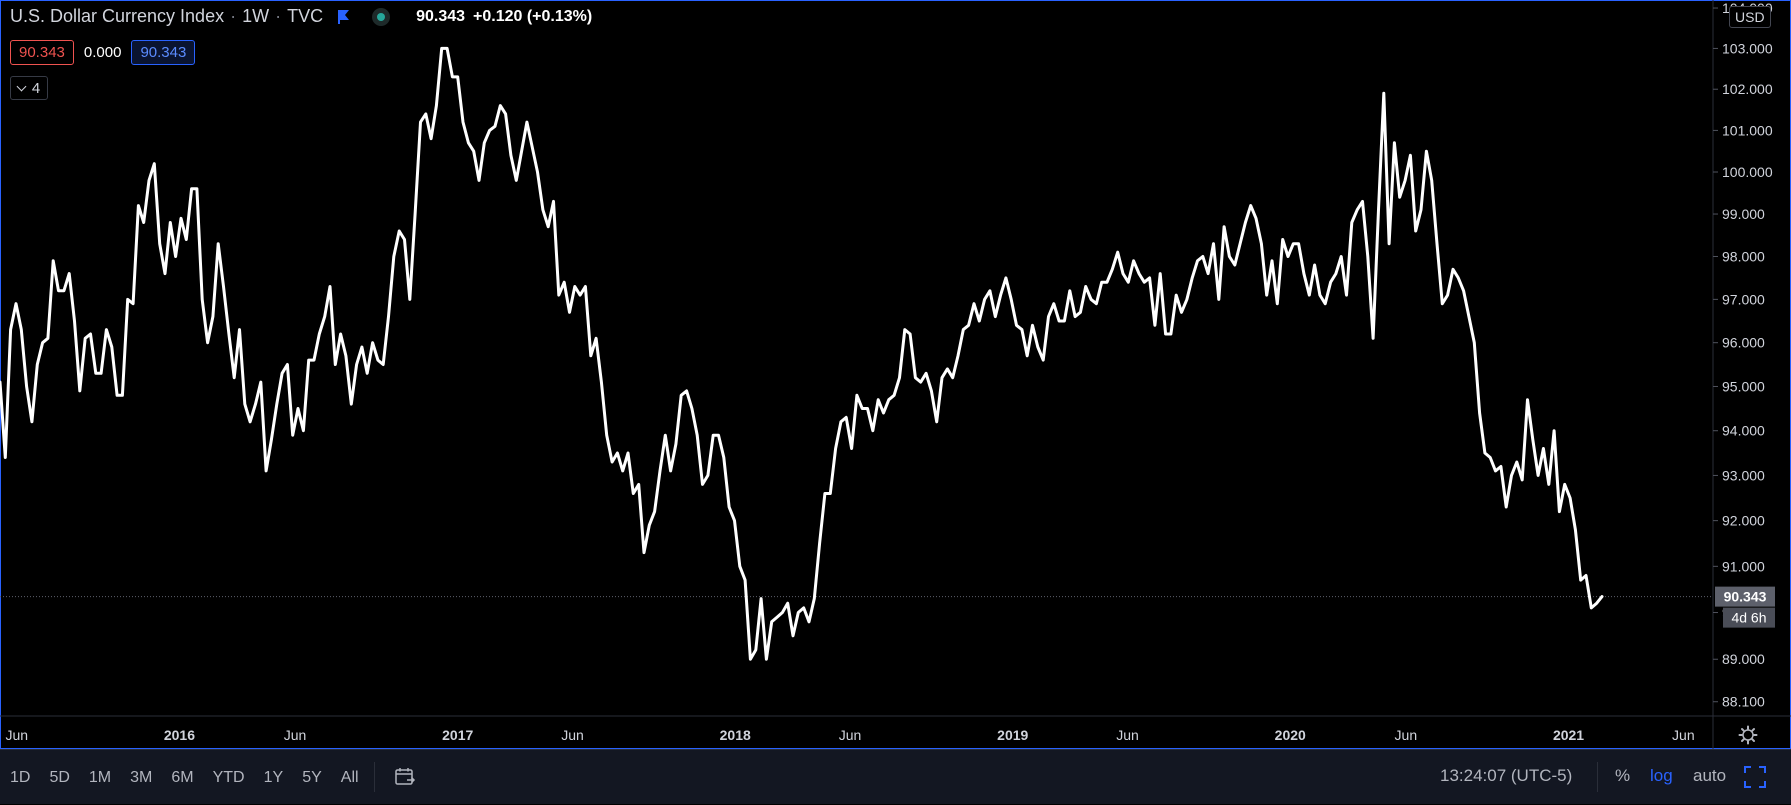  I want to click on exchange-label: TVC, so click(305, 16).